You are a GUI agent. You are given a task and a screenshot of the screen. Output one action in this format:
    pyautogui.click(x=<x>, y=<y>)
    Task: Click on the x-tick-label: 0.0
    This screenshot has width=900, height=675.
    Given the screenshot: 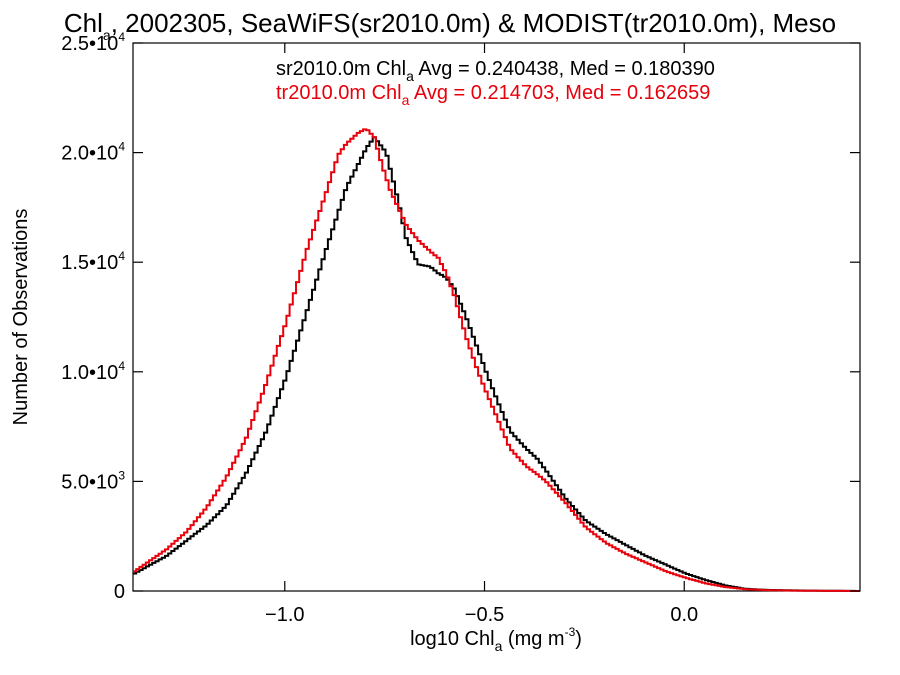 What is the action you would take?
    pyautogui.click(x=684, y=615)
    